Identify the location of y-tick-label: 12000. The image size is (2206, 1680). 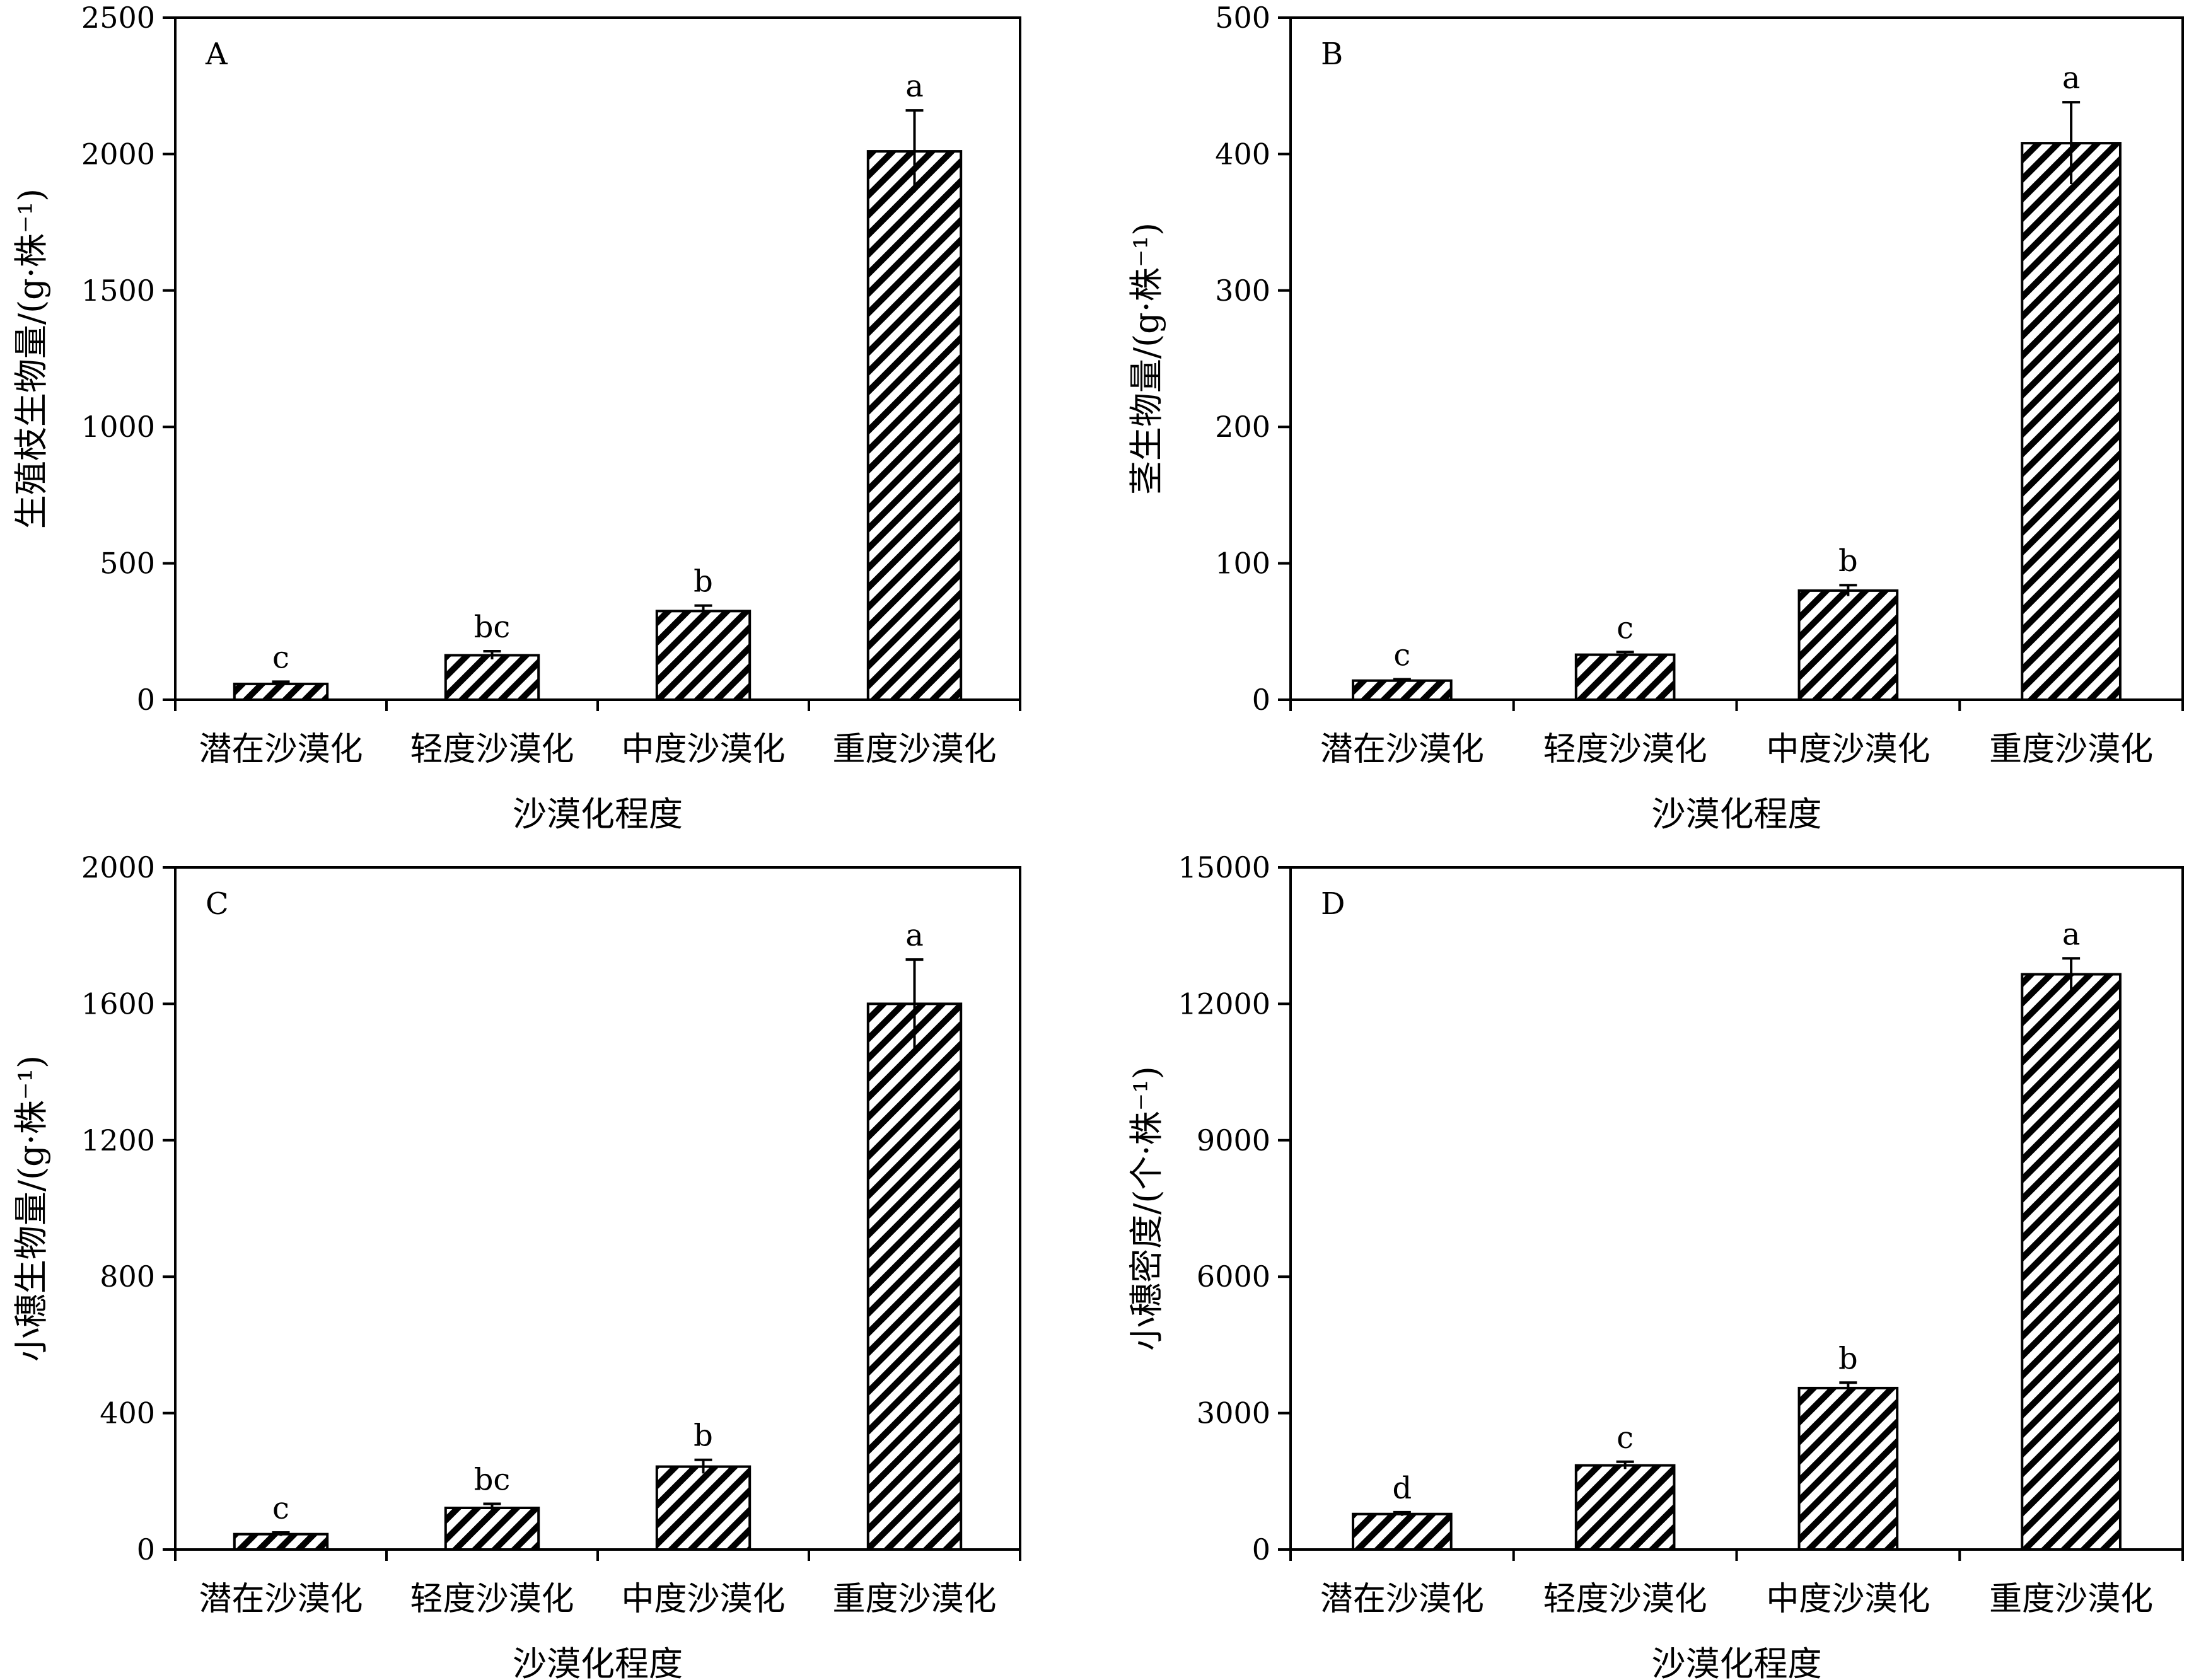
(1224, 1004).